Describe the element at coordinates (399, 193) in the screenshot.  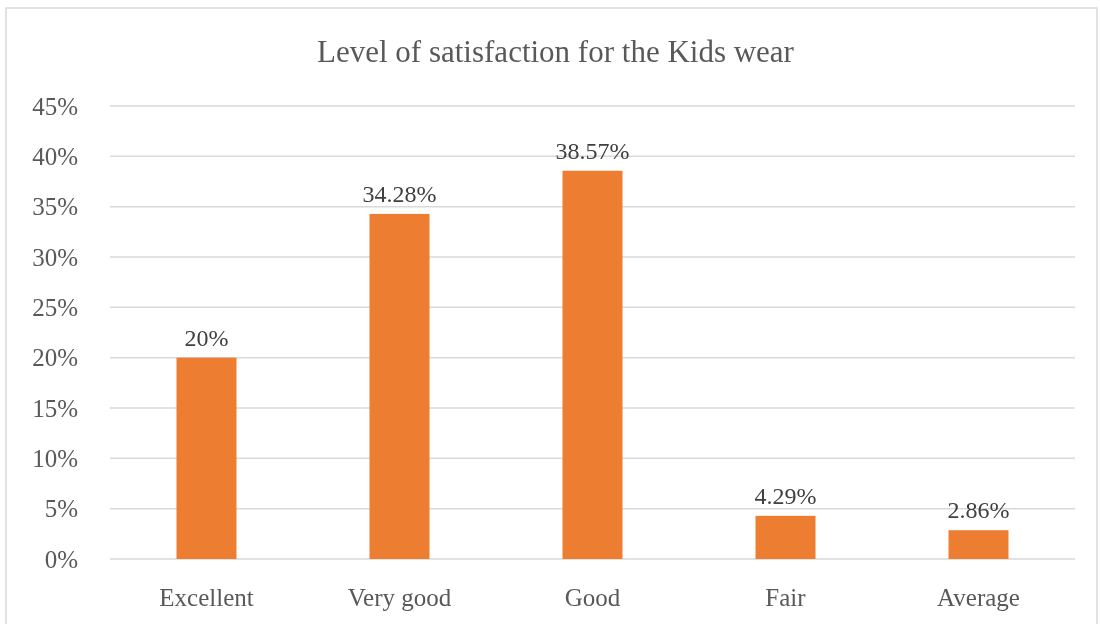
I see `data-label: 34.28%` at that location.